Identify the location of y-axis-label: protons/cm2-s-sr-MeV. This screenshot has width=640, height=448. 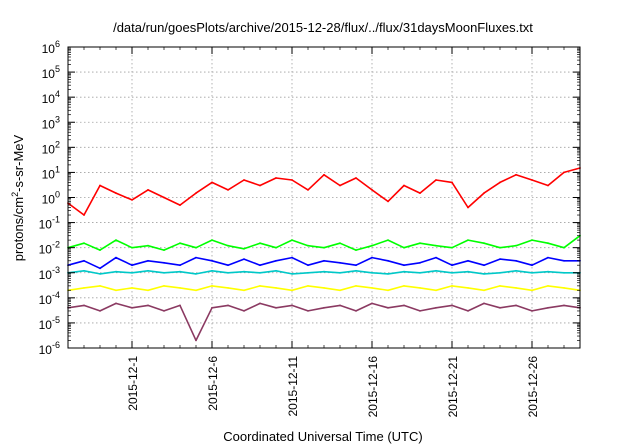
(18, 197).